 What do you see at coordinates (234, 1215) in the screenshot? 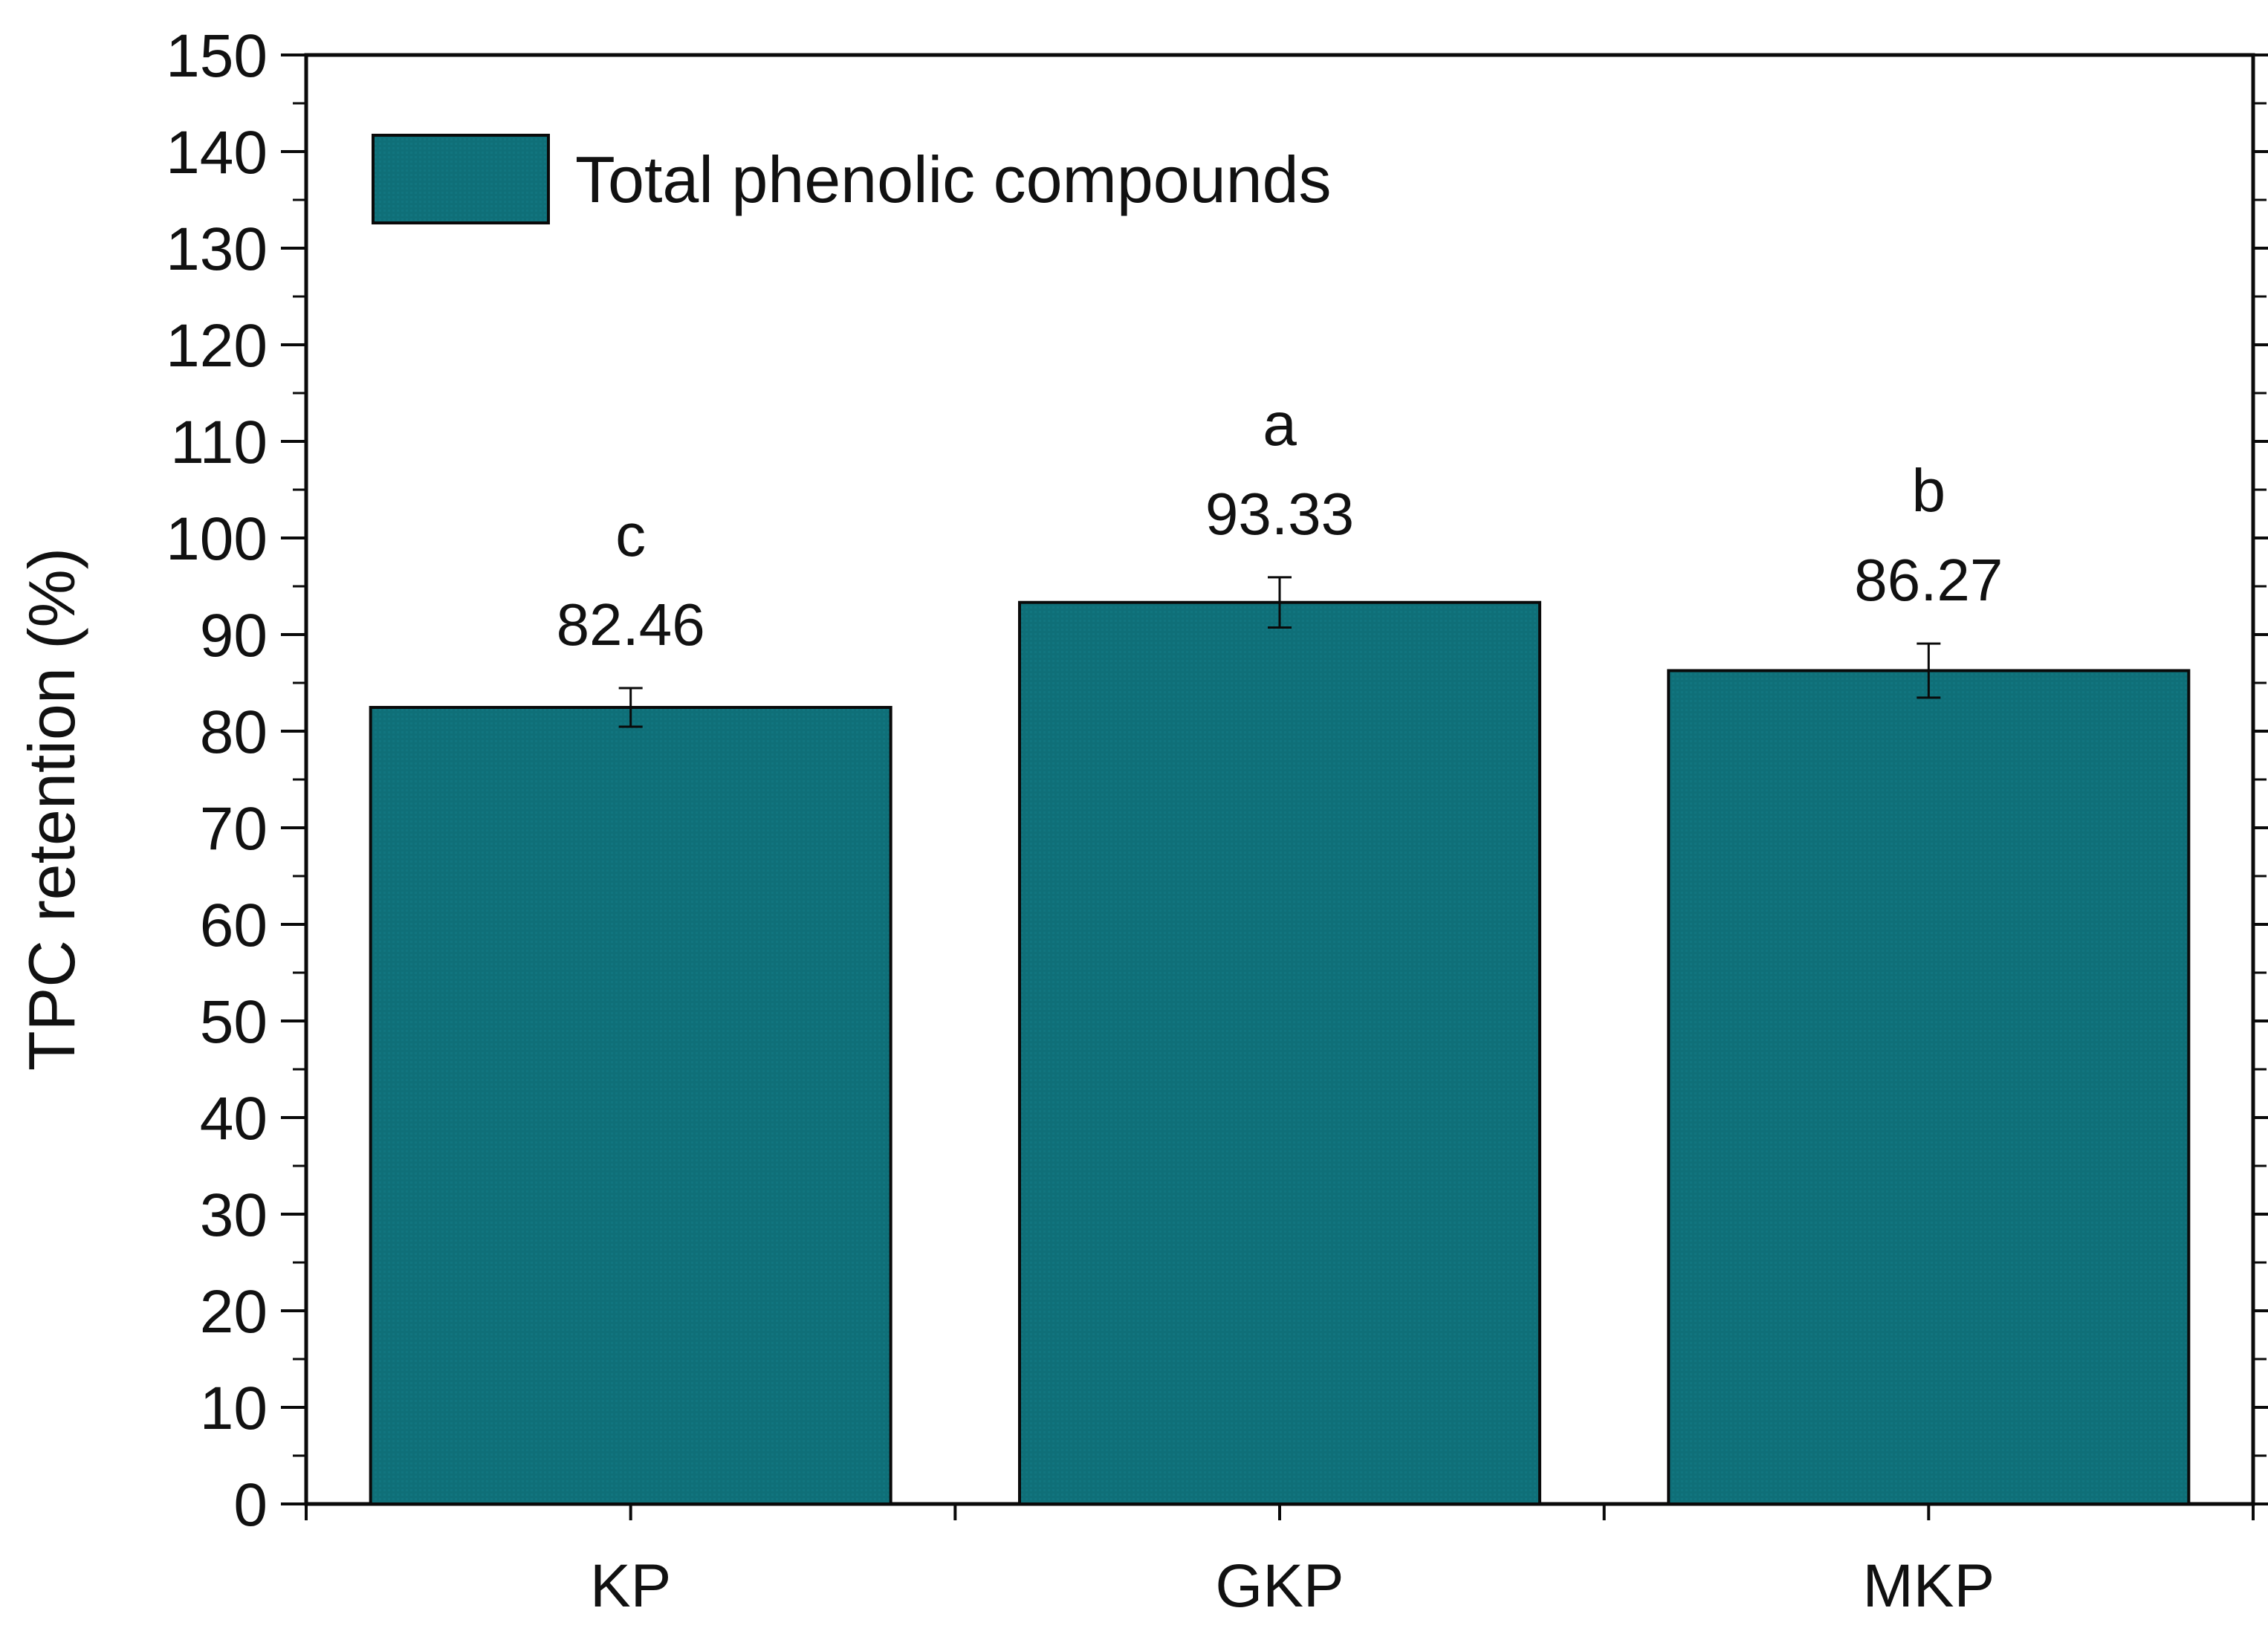
I see `y-tick-label-30: 30` at bounding box center [234, 1215].